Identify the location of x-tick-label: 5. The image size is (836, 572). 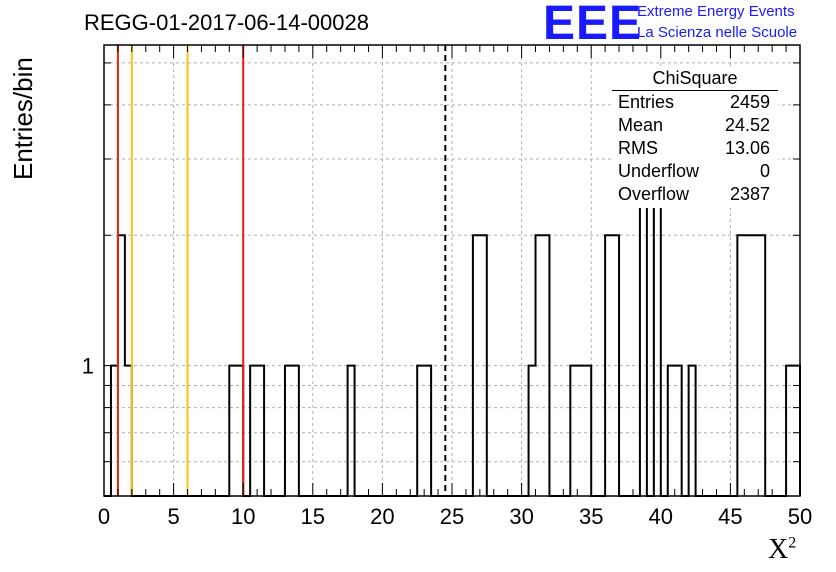
(173, 516).